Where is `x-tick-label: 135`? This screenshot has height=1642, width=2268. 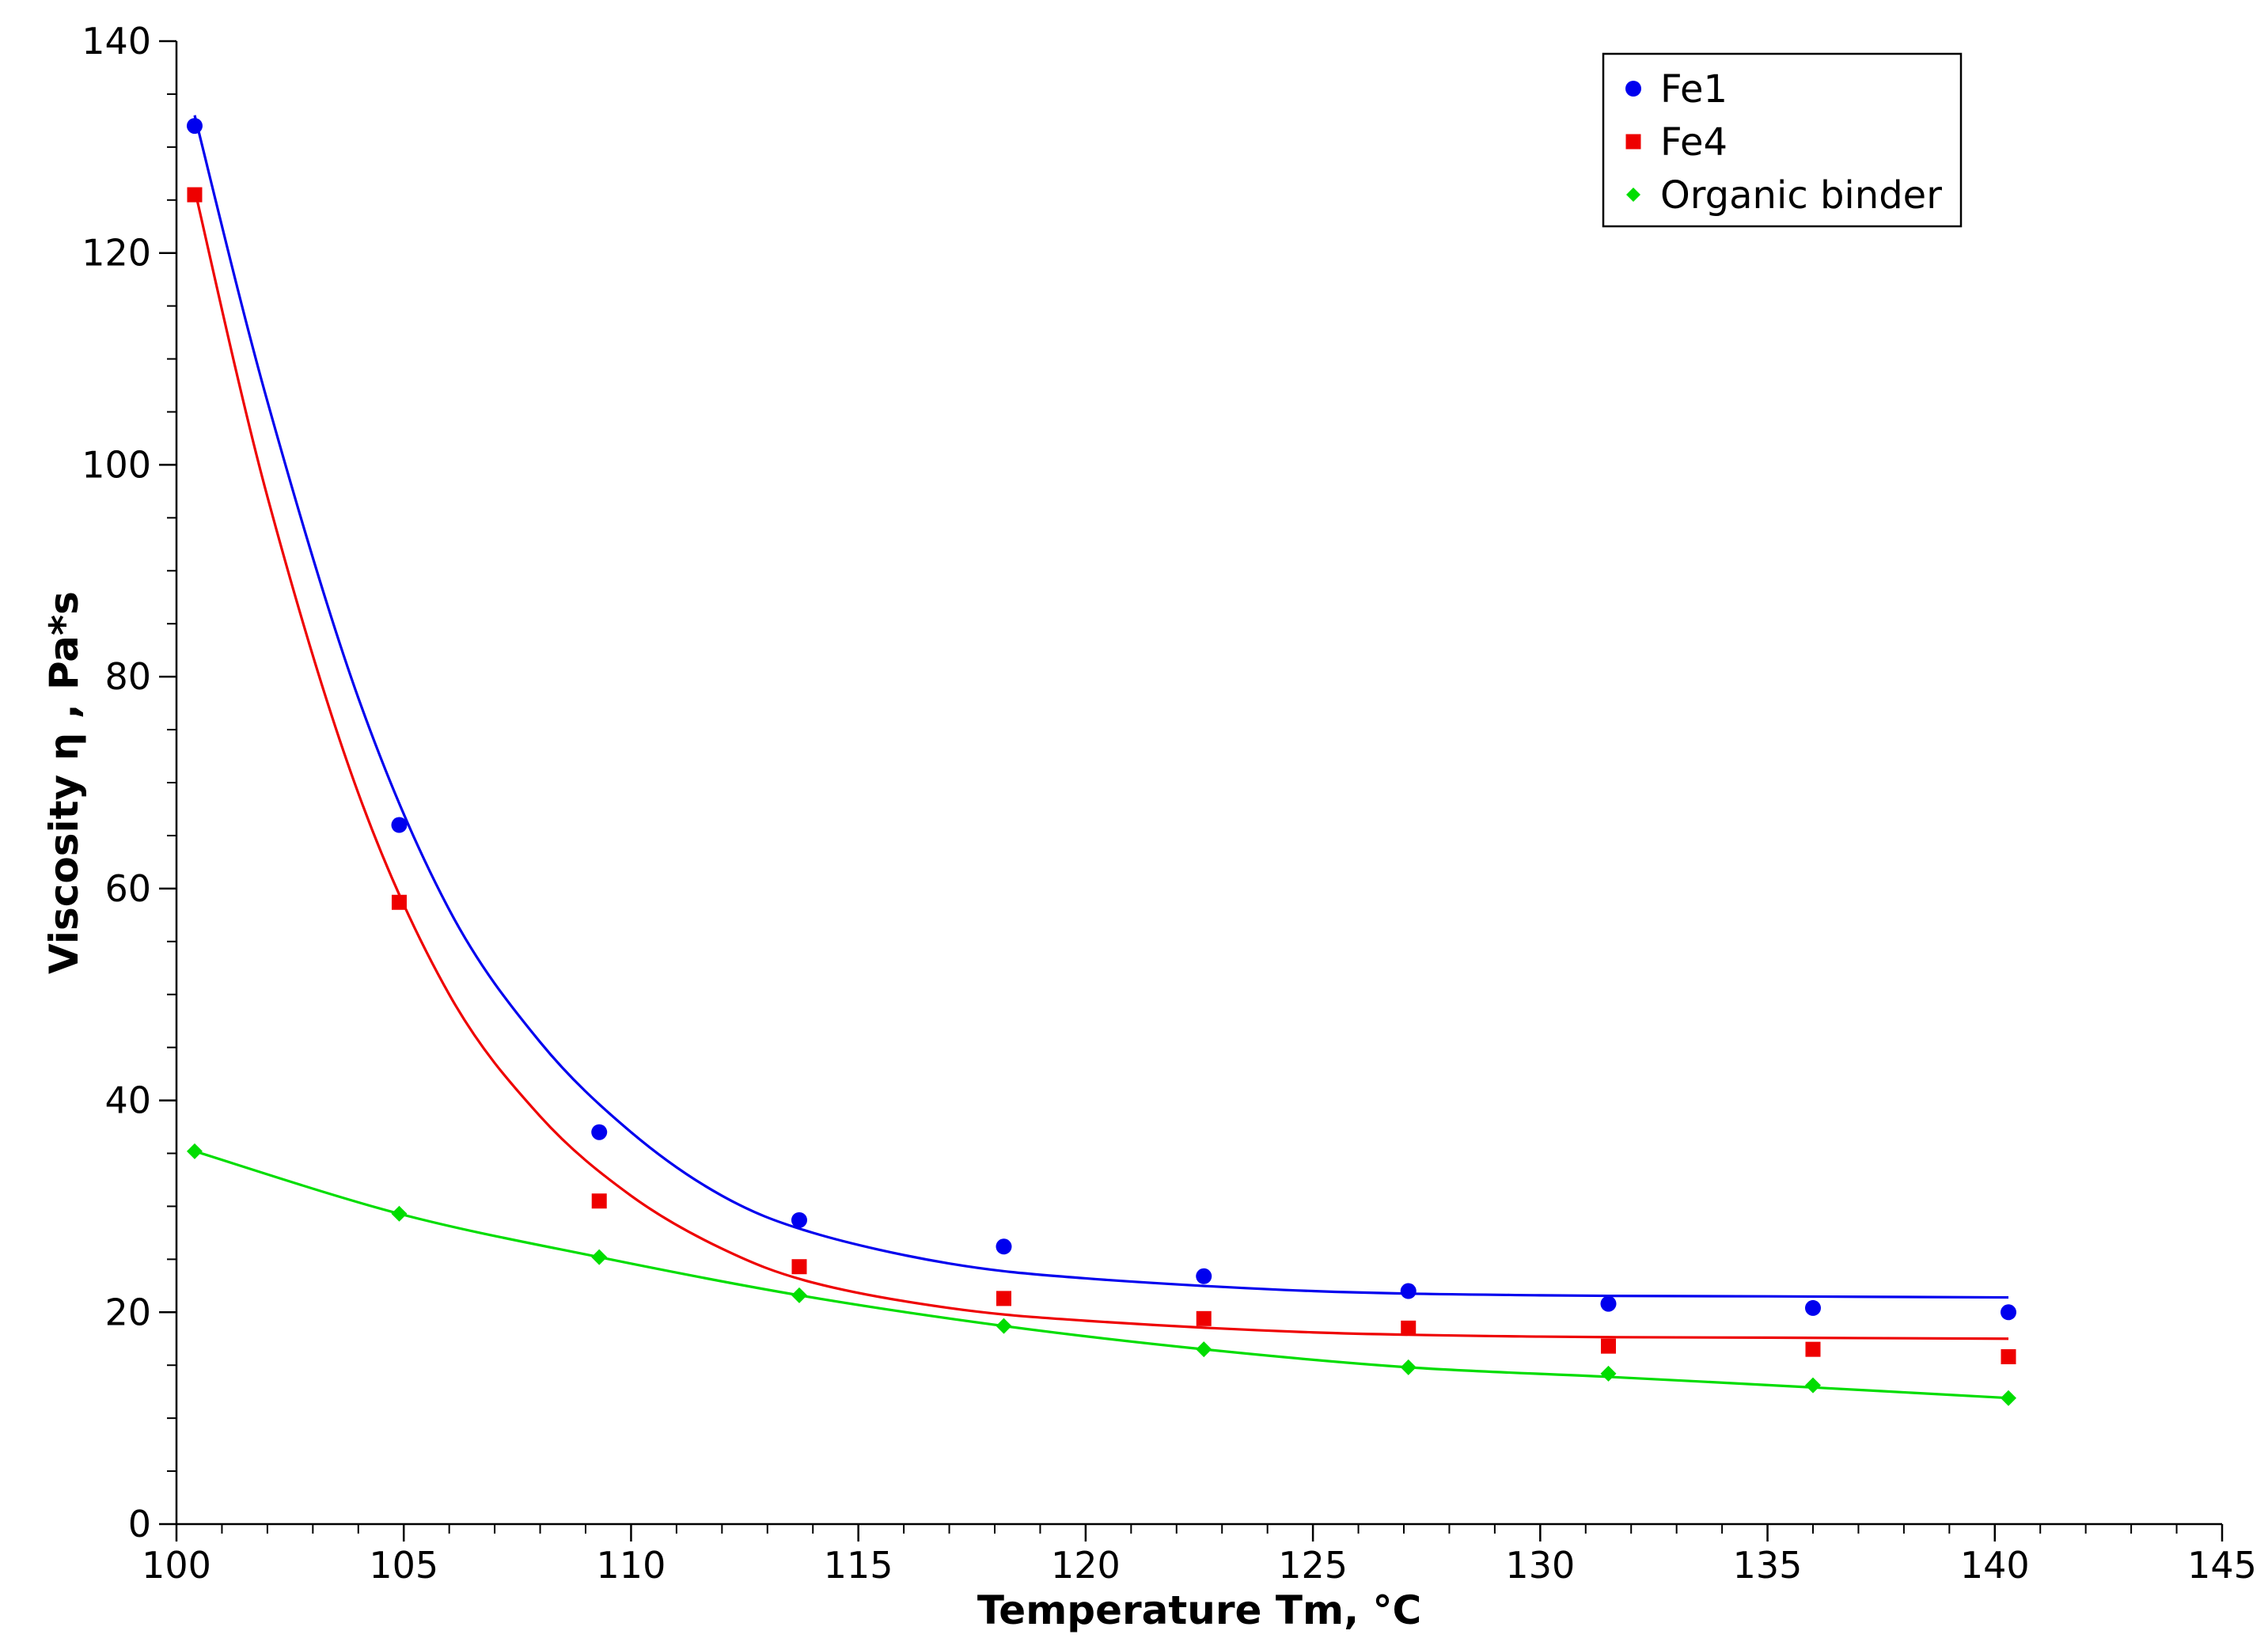 x-tick-label: 135 is located at coordinates (1768, 1565).